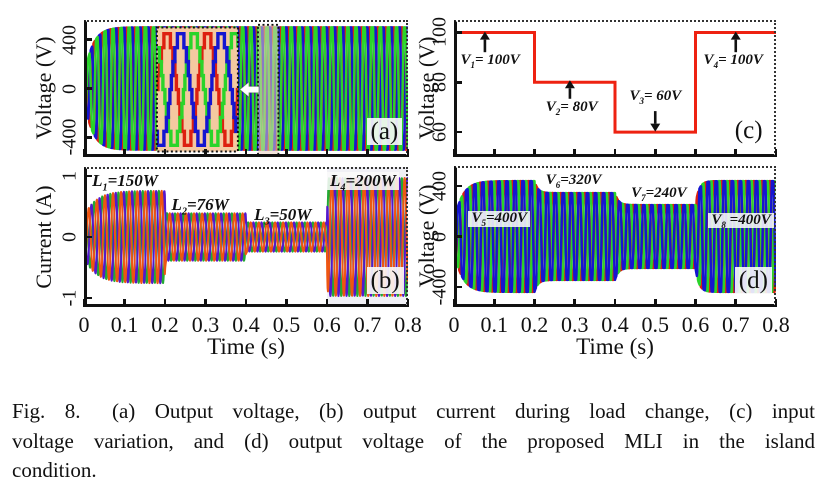 The image size is (828, 496). What do you see at coordinates (43, 237) in the screenshot?
I see `y-axis-label-current-b: Current (A)` at bounding box center [43, 237].